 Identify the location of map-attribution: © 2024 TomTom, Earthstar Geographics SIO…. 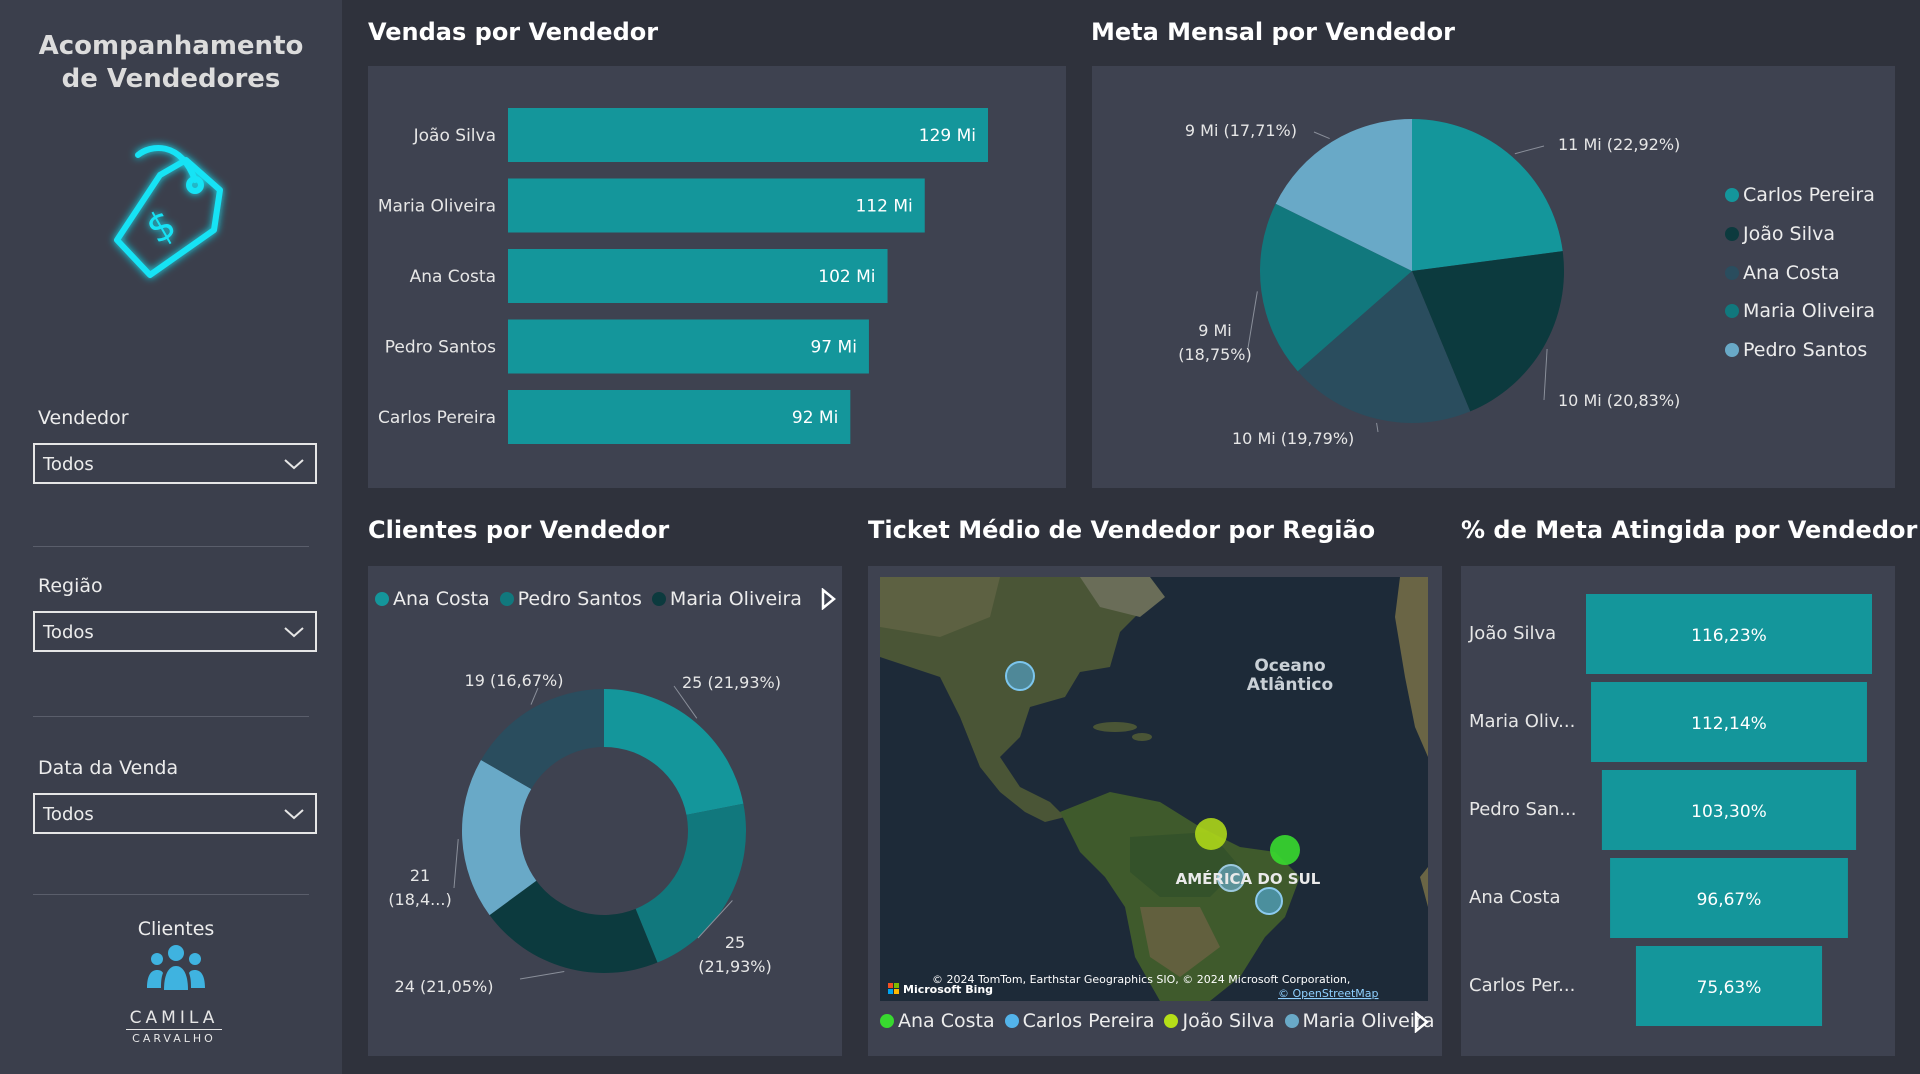
(1141, 979).